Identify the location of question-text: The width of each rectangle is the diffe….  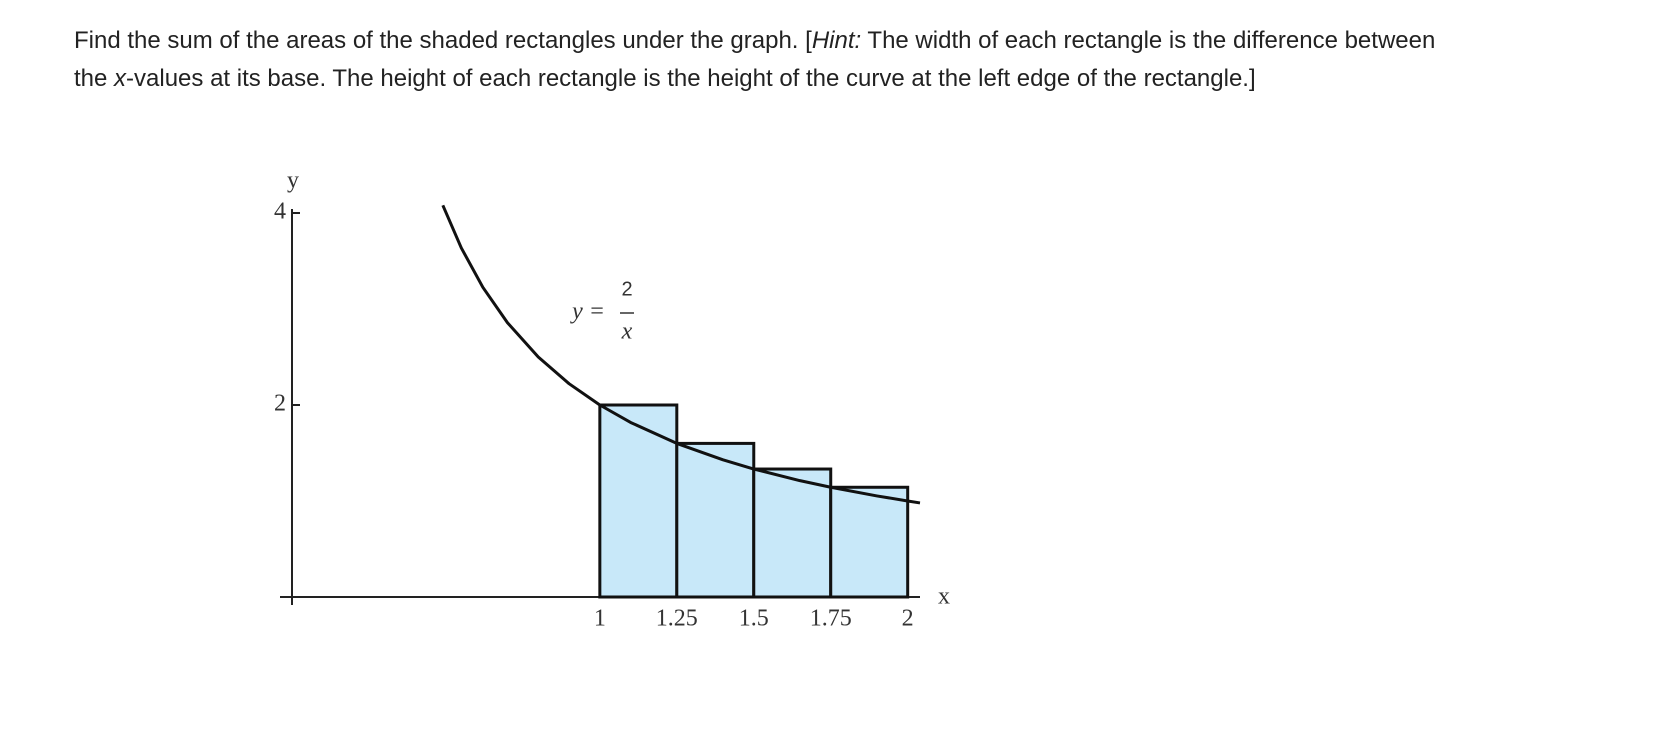
(755, 59).